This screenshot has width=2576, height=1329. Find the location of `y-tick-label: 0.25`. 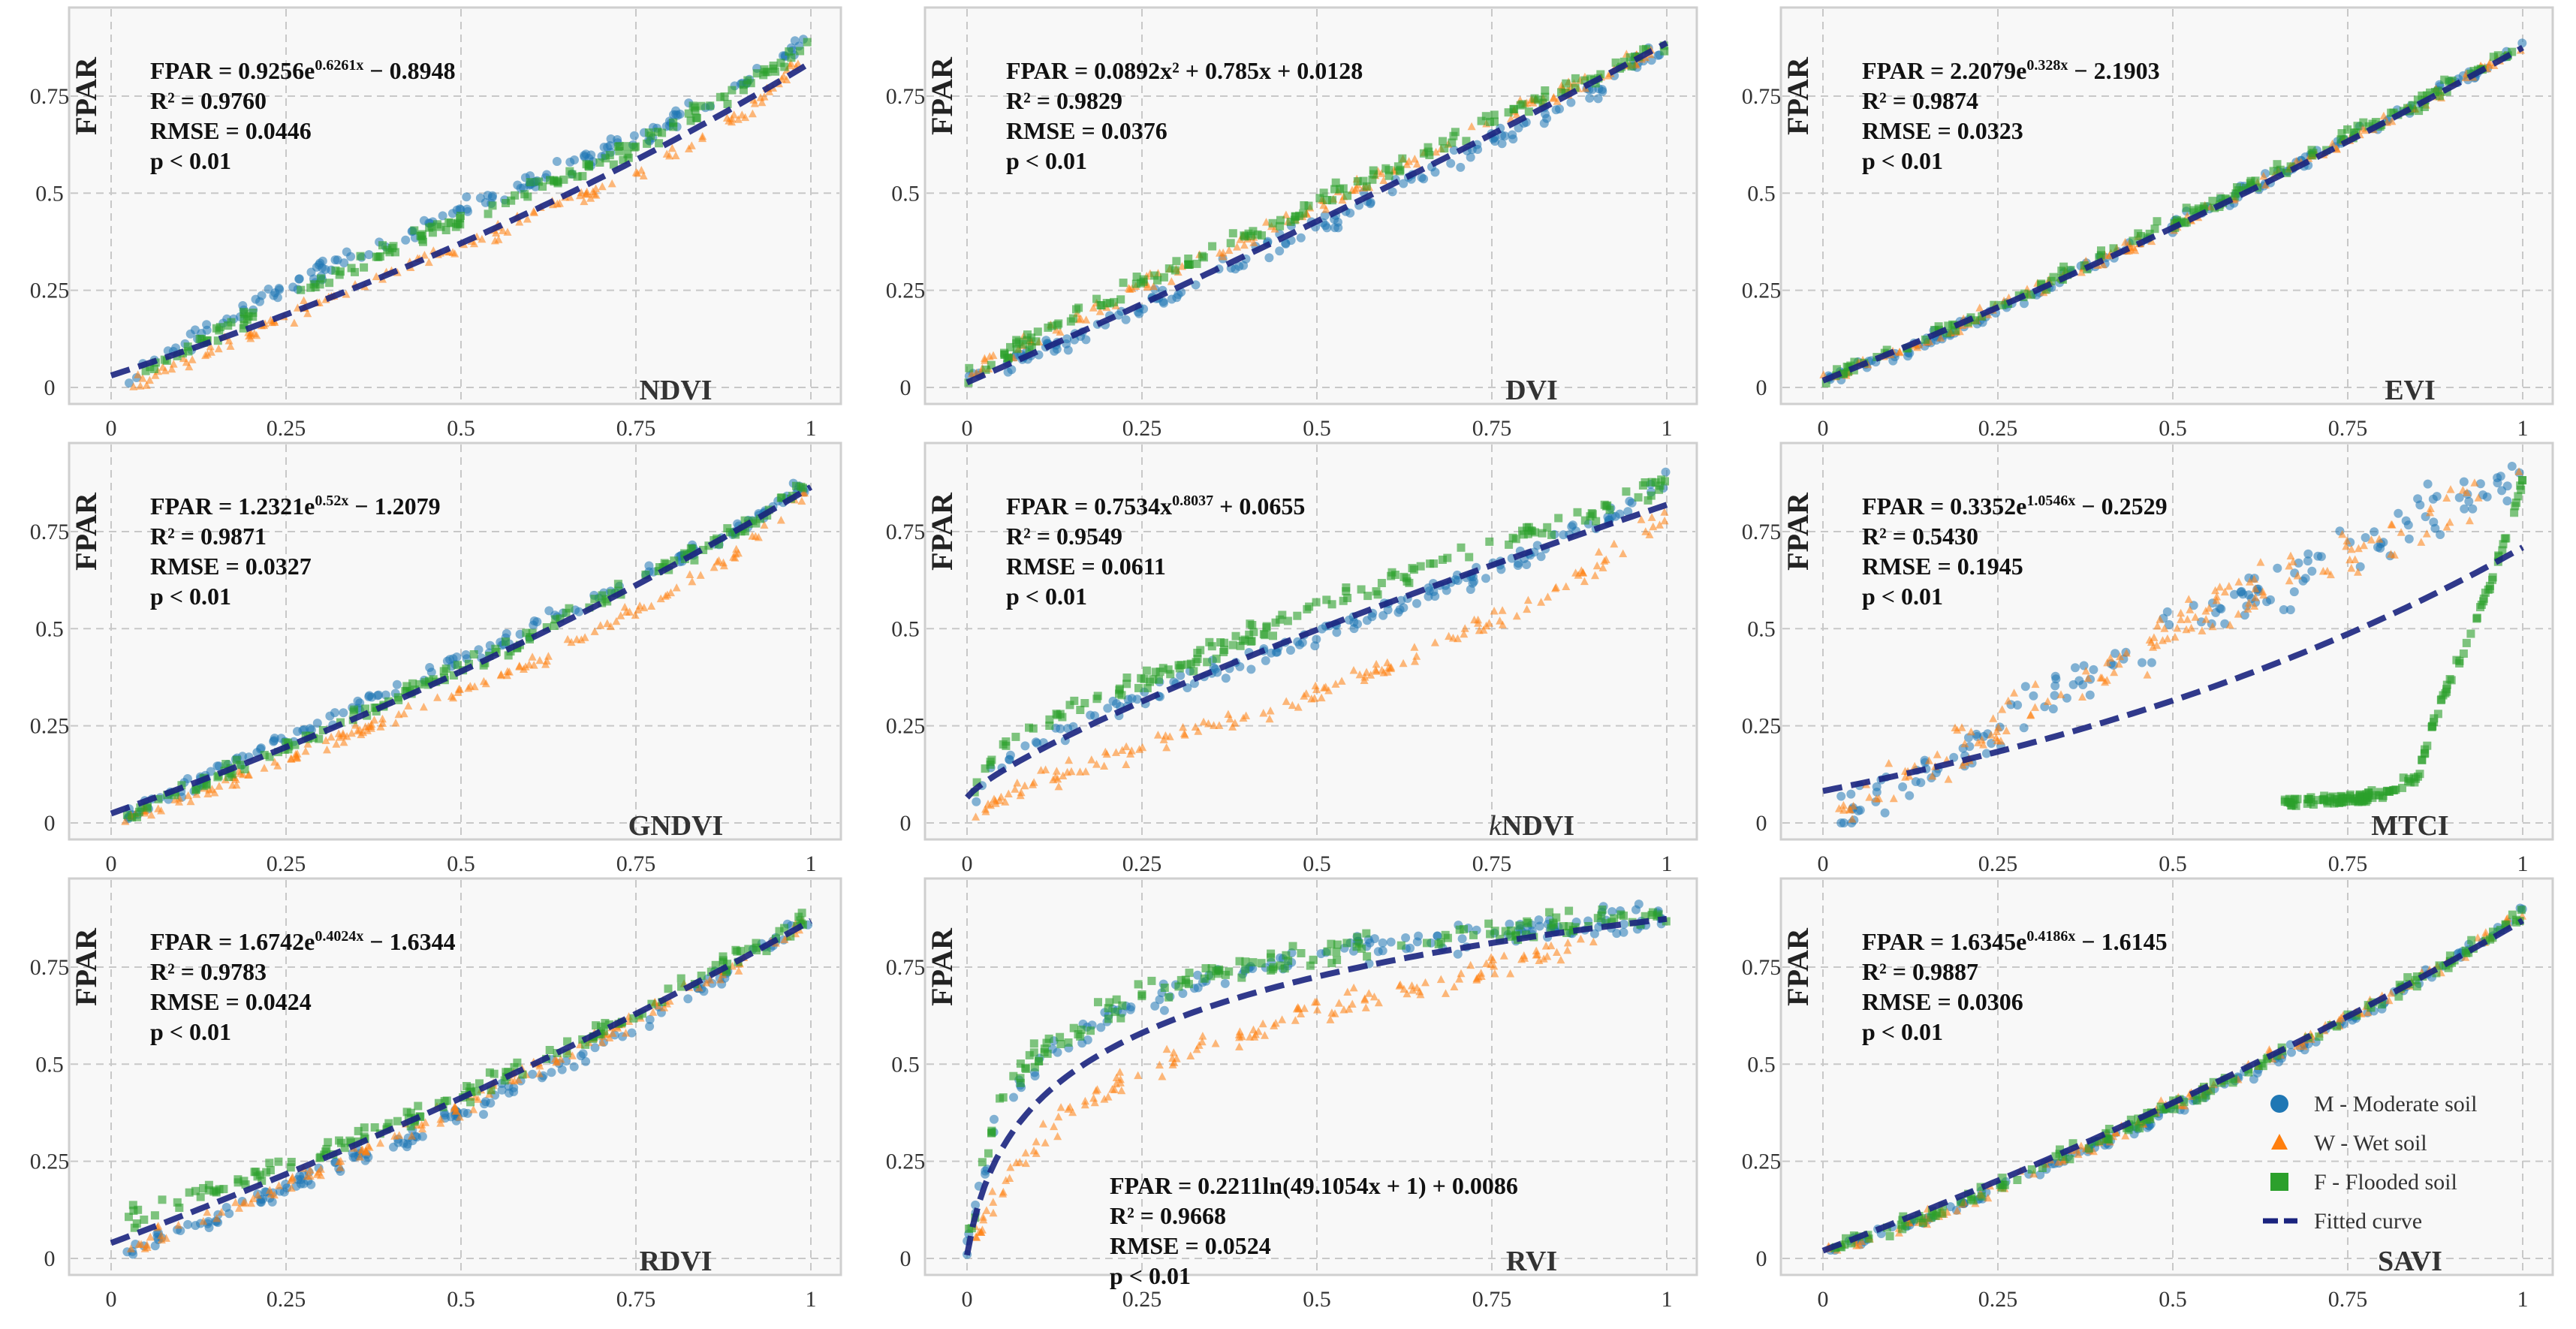

y-tick-label: 0.25 is located at coordinates (50, 1162).